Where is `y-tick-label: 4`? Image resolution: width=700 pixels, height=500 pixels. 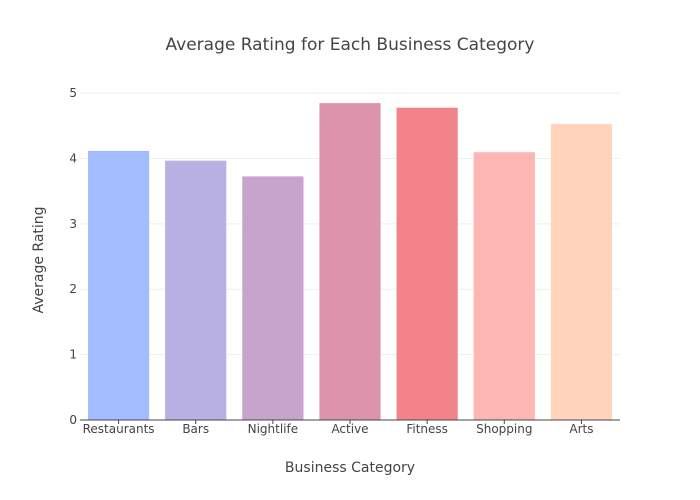 y-tick-label: 4 is located at coordinates (73, 158).